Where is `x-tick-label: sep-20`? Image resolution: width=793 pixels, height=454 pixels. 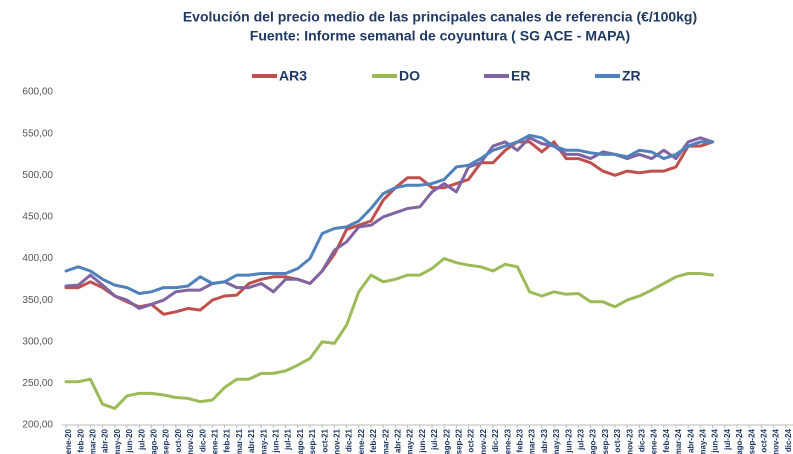
x-tick-label: sep-20 is located at coordinates (166, 441).